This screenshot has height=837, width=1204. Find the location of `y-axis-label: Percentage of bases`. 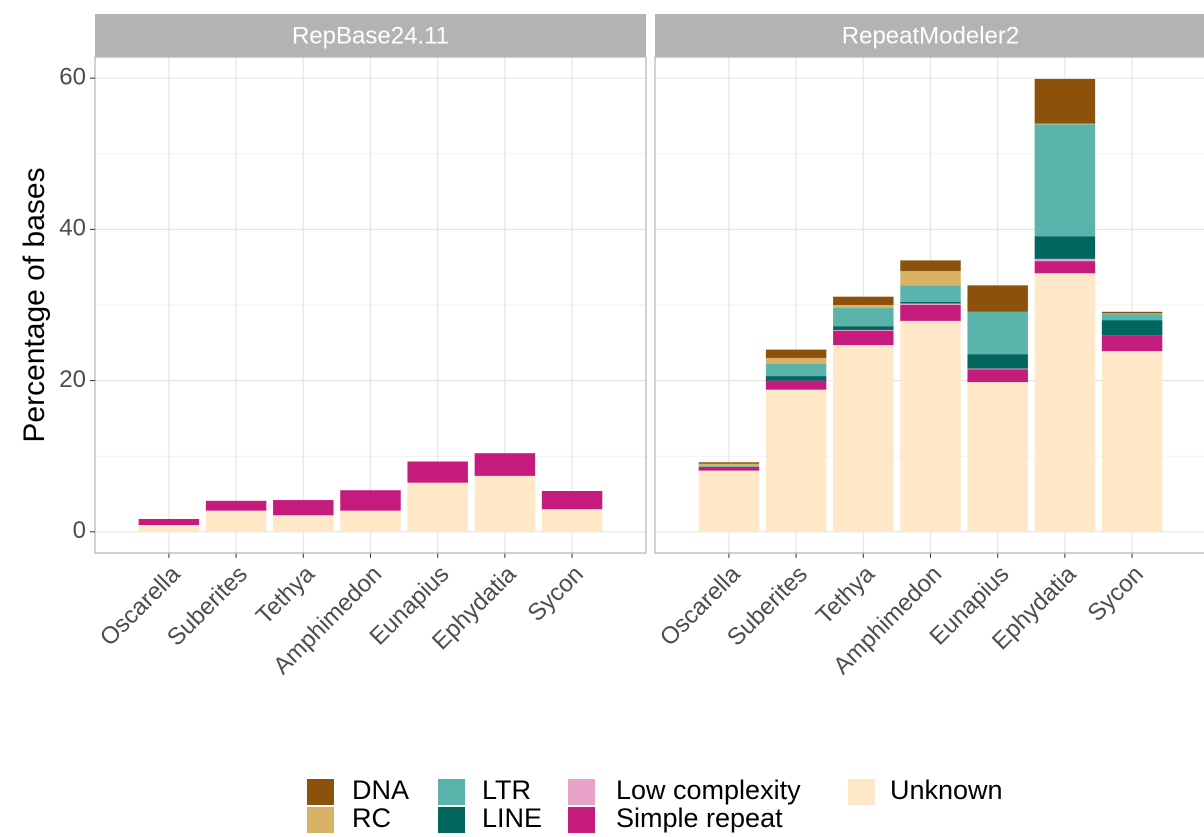

y-axis-label: Percentage of bases is located at coordinates (34, 304).